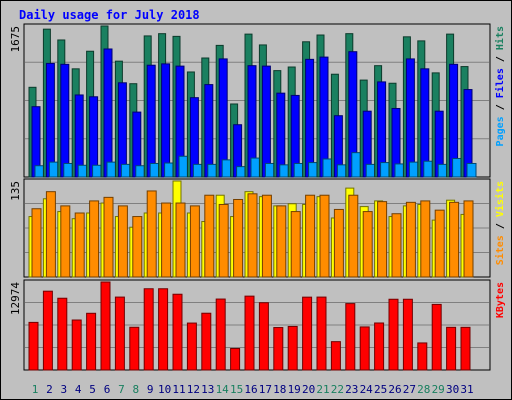  Describe the element at coordinates (121, 389) in the screenshot. I see `x-tick-label: 7` at that location.